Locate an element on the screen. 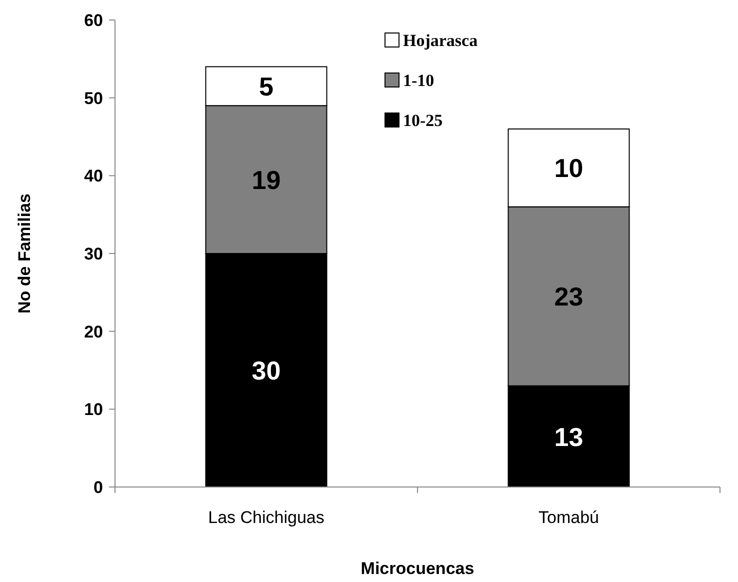  y-axis-title: No de Familias is located at coordinates (24, 254).